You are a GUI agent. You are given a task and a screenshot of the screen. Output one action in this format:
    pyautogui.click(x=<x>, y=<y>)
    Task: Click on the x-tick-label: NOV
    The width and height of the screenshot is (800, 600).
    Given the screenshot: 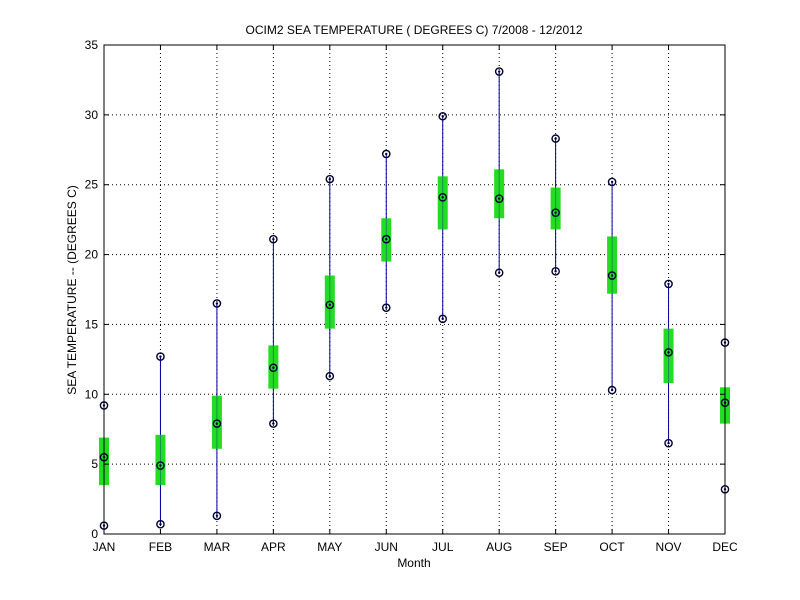 What is the action you would take?
    pyautogui.click(x=669, y=547)
    